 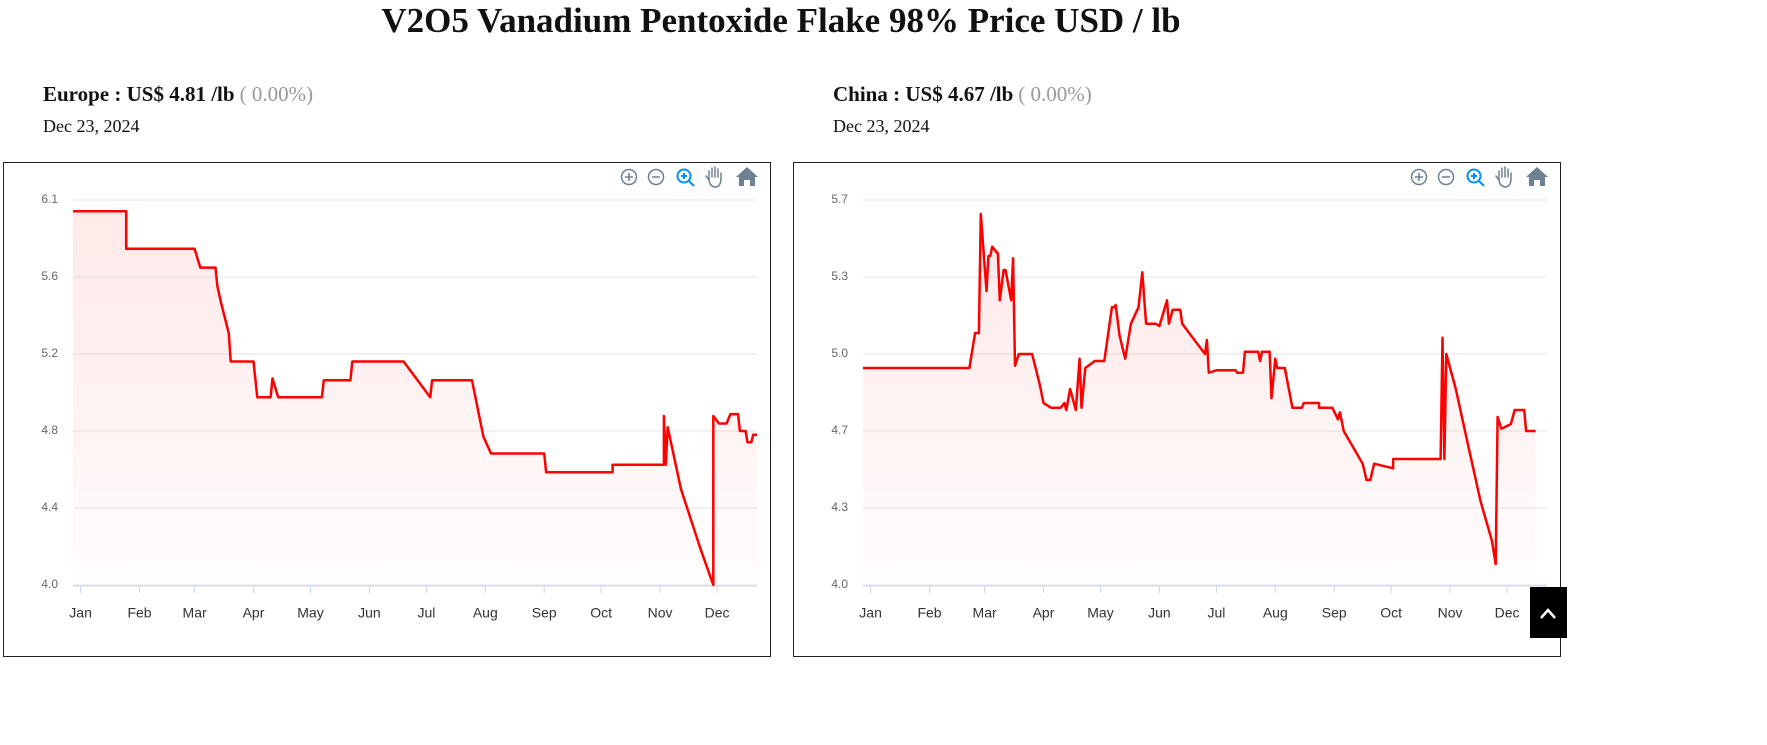 What do you see at coordinates (839, 430) in the screenshot?
I see `y-tick-label: 4.7` at bounding box center [839, 430].